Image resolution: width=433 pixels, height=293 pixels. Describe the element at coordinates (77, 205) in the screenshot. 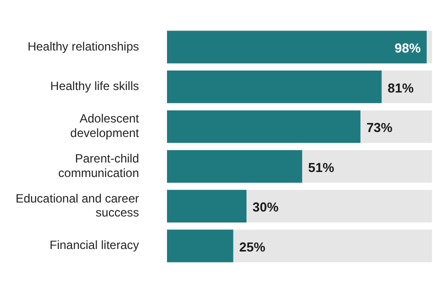

I see `y-tick-label: Educational and career success` at that location.